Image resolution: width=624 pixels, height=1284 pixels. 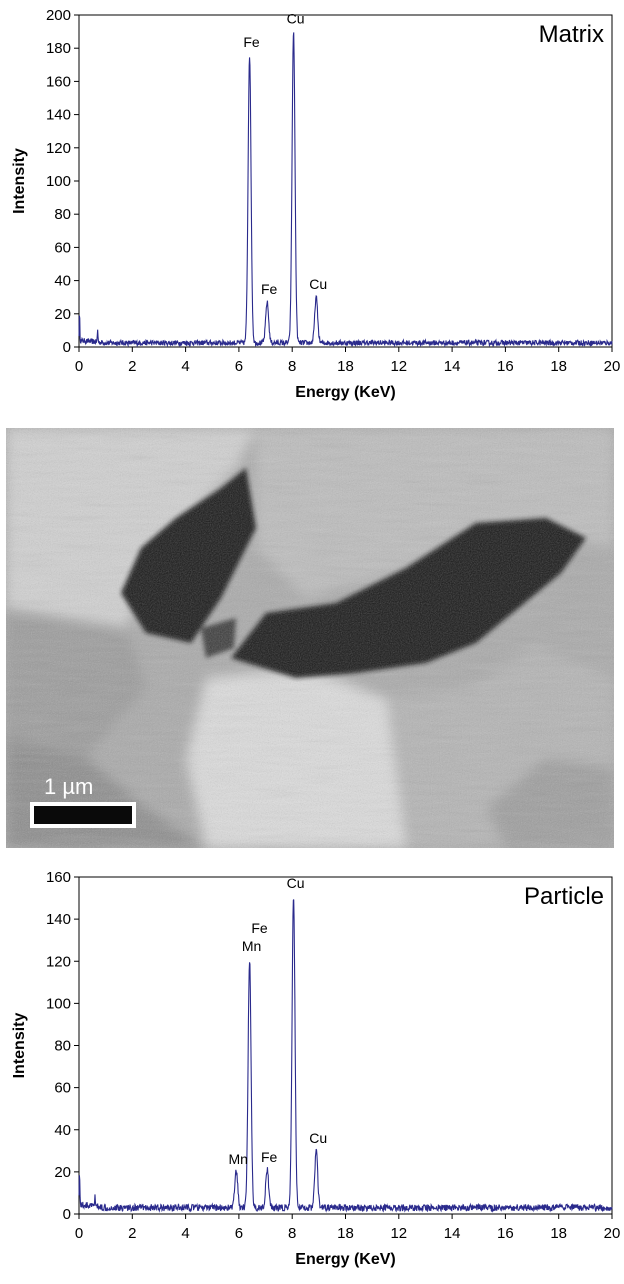 What do you see at coordinates (571, 34) in the screenshot?
I see `panel-label: Matrix` at bounding box center [571, 34].